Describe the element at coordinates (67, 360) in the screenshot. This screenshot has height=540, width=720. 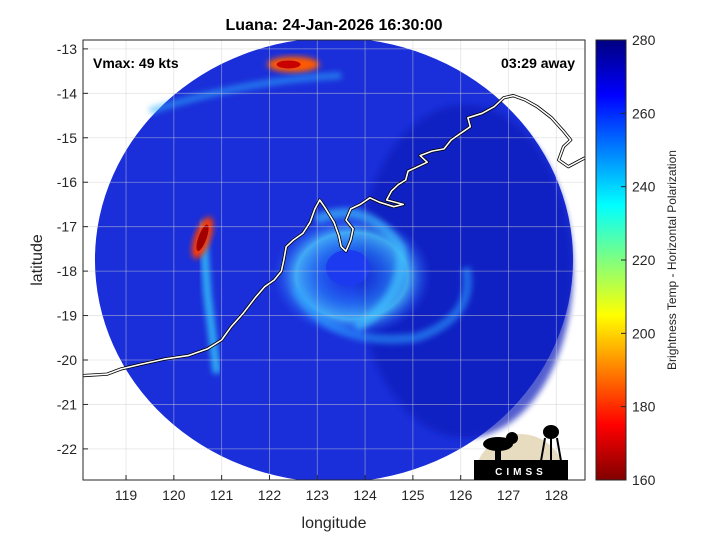
I see `y-tick-label: -20` at that location.